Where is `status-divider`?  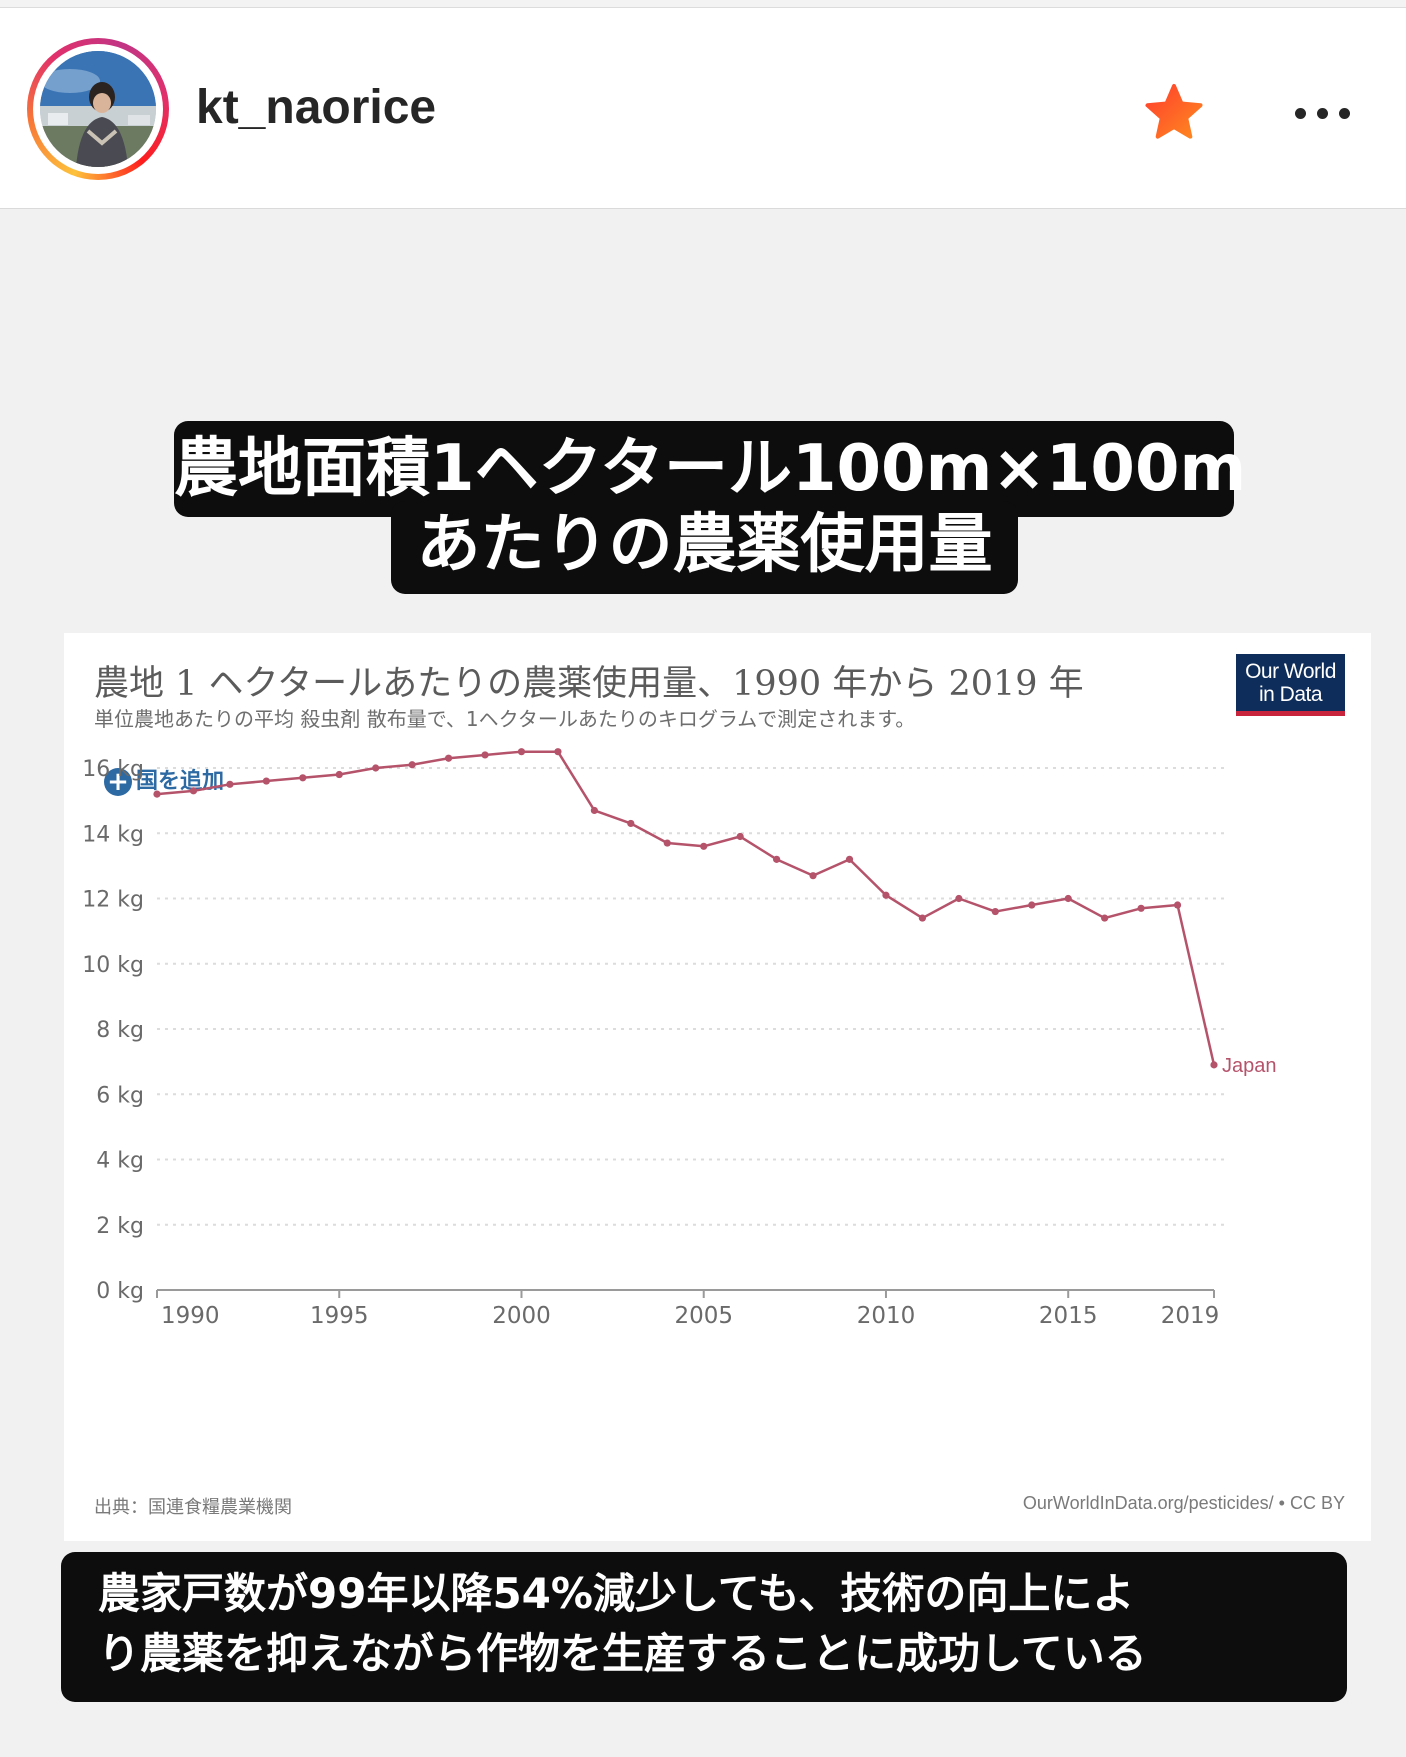 status-divider is located at coordinates (703, 4).